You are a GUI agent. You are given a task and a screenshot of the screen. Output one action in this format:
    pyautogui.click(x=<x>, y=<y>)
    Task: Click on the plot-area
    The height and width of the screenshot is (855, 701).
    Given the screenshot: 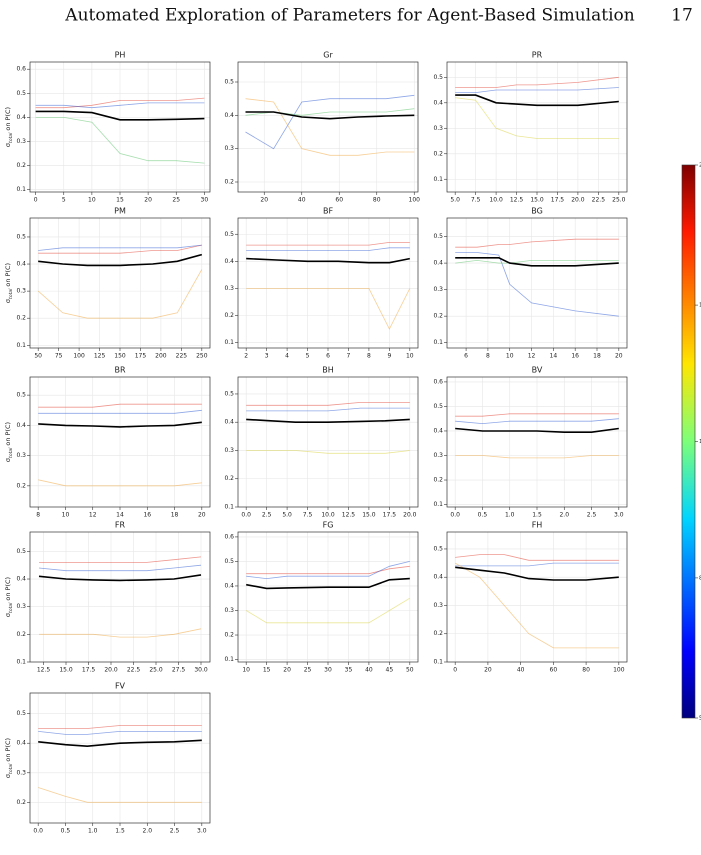 What is the action you would take?
    pyautogui.click(x=537, y=283)
    